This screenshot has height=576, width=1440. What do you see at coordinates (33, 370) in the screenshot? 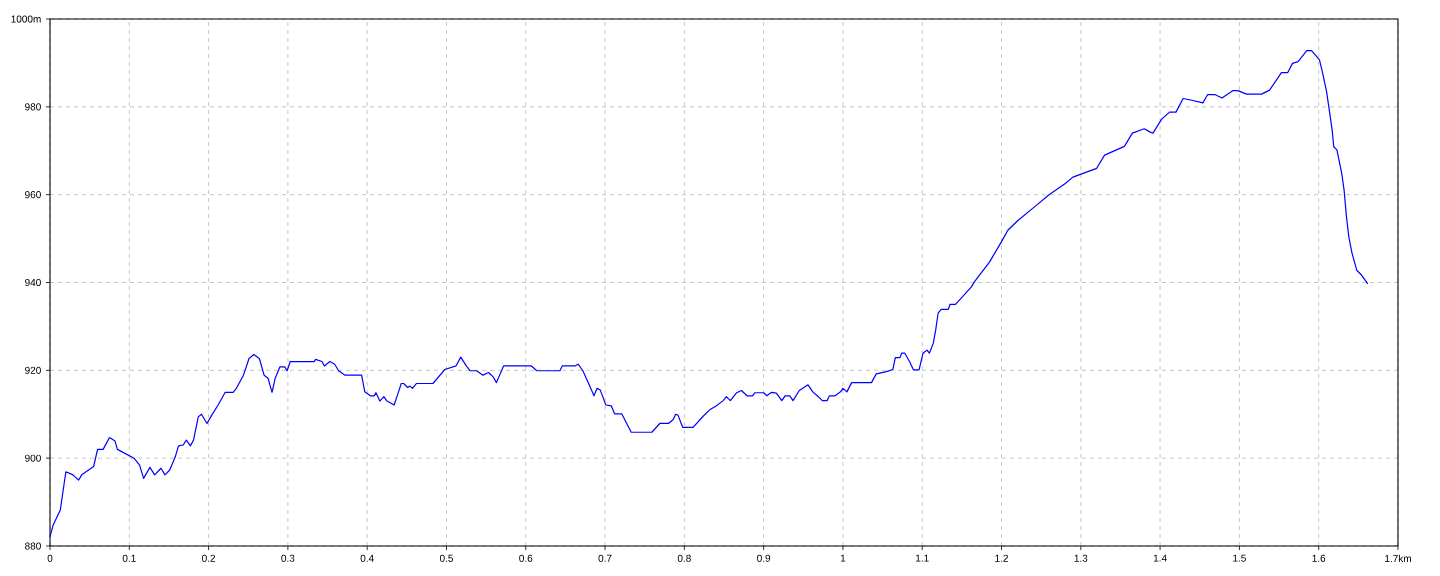
I see `y-tick-label: 920` at bounding box center [33, 370].